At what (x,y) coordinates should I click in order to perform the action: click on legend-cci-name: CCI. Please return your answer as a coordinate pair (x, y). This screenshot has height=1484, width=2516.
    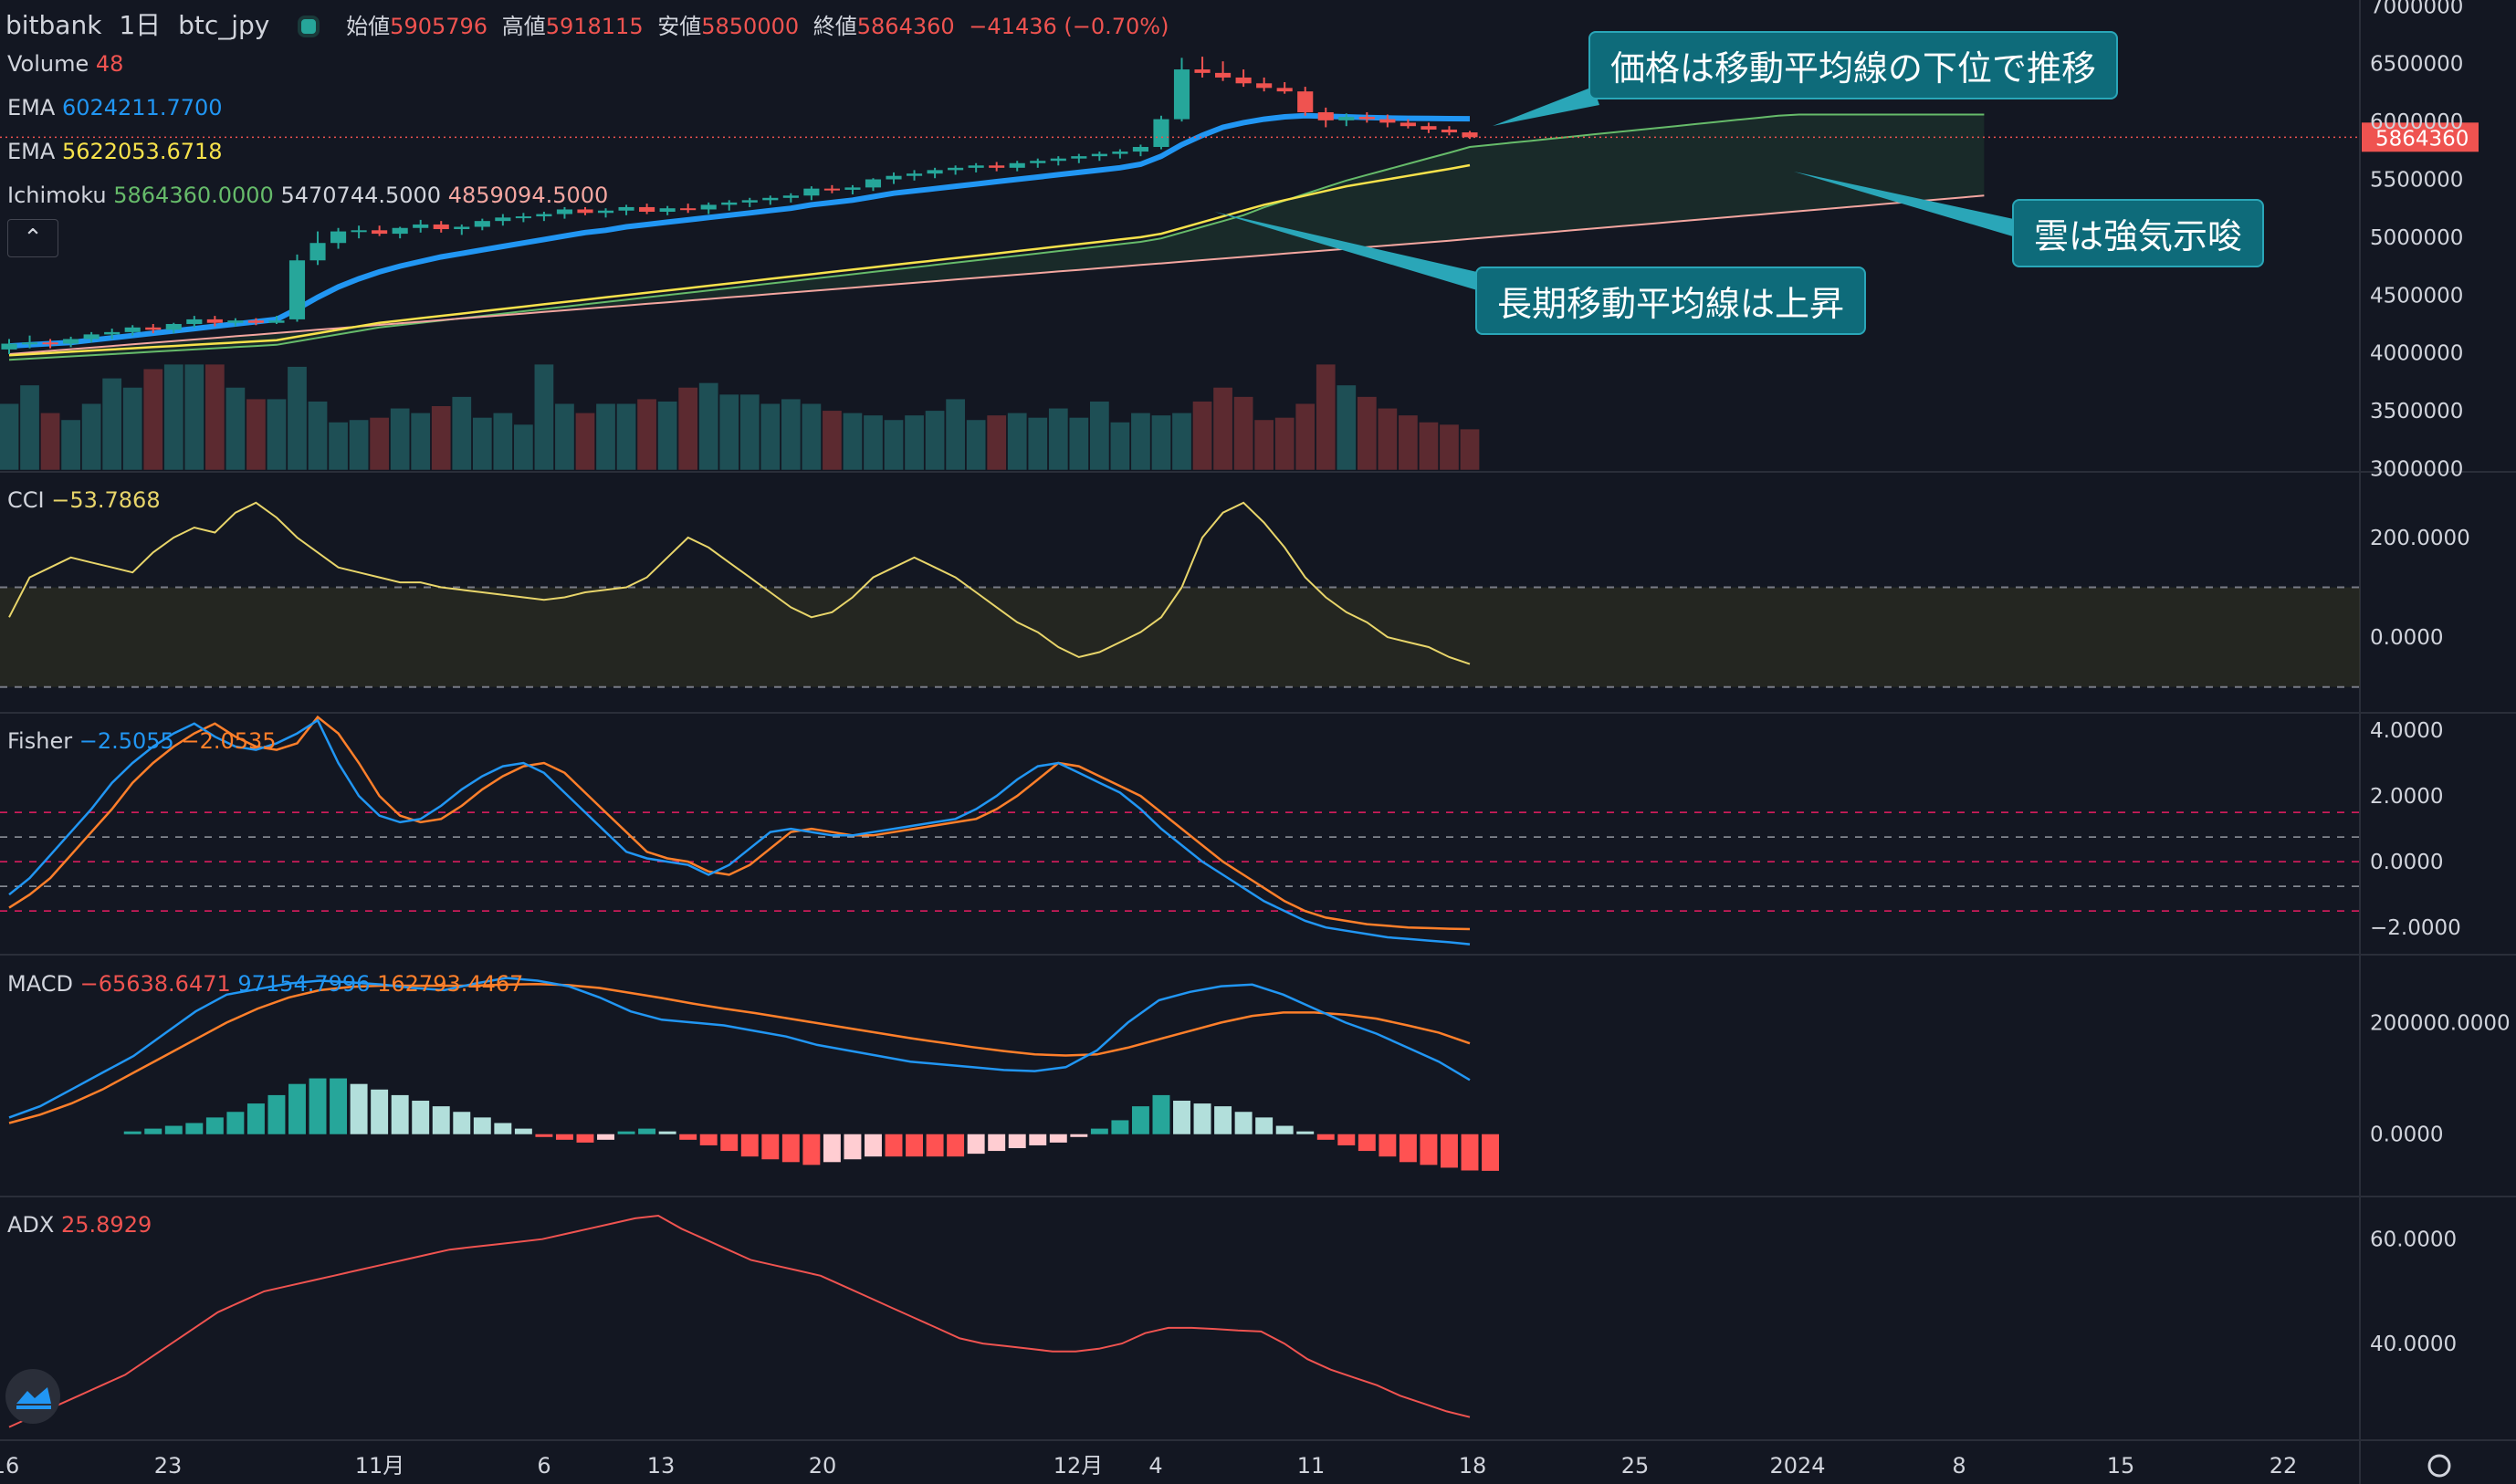
    Looking at the image, I should click on (26, 500).